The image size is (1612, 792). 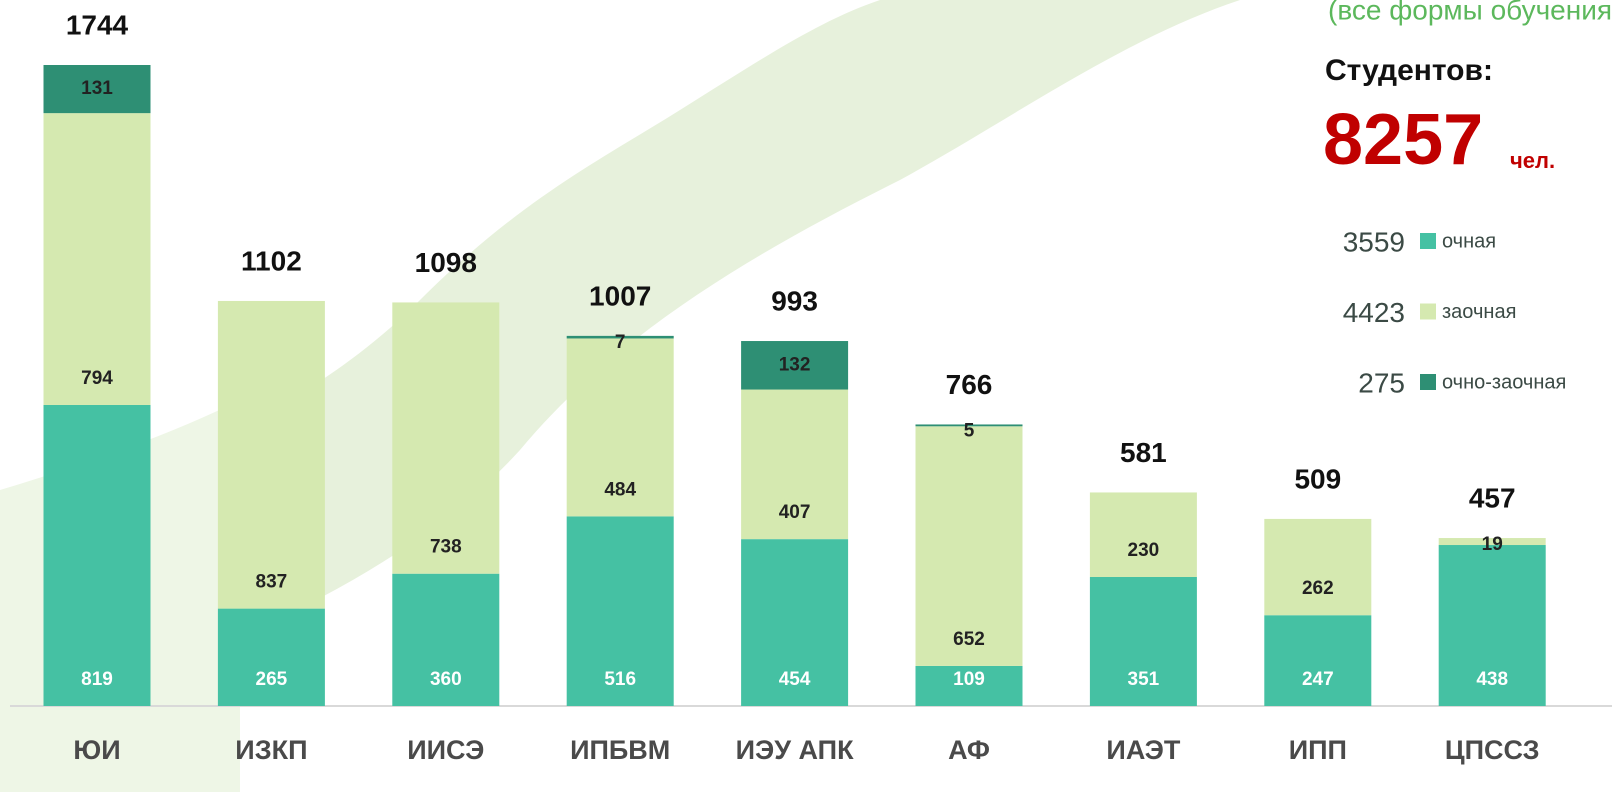 What do you see at coordinates (1403, 140) in the screenshot?
I see `students-total: 8257` at bounding box center [1403, 140].